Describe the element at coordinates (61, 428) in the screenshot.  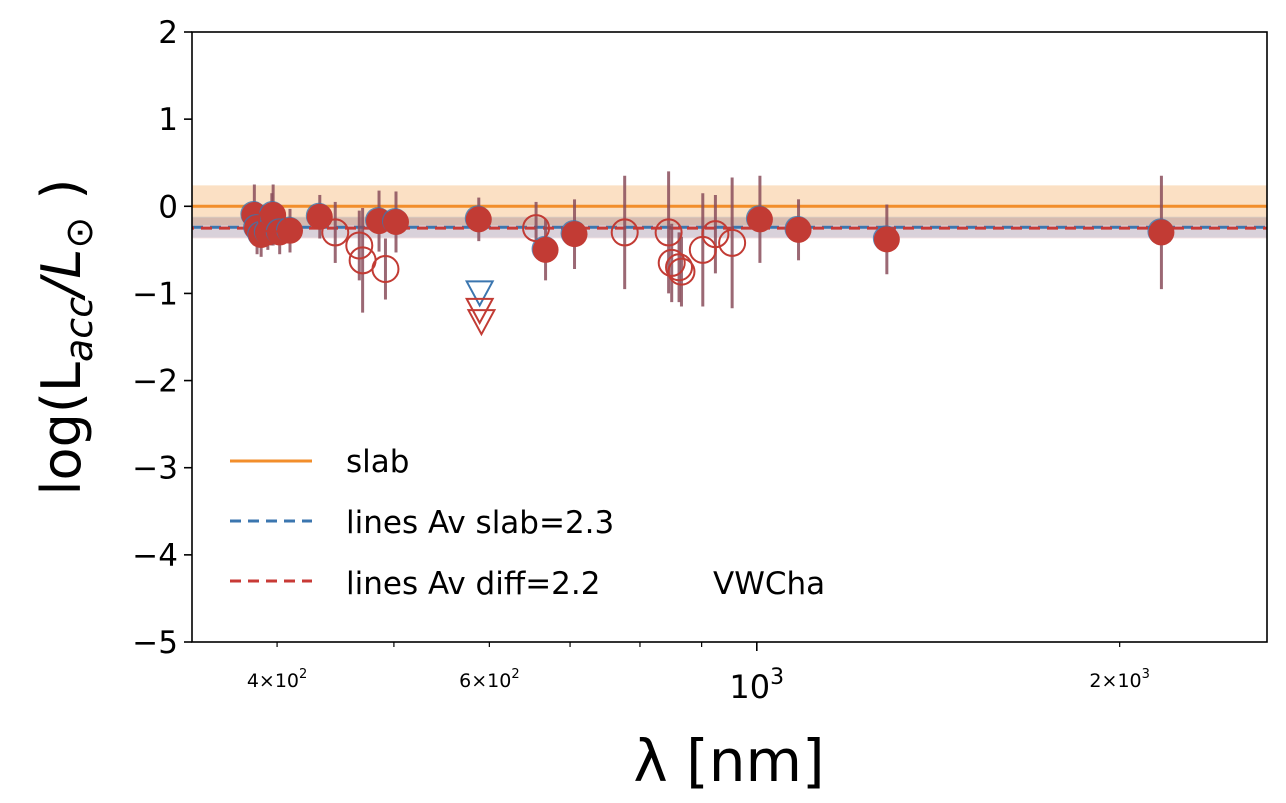
I see `y-axis-title-prefix: log(L` at that location.